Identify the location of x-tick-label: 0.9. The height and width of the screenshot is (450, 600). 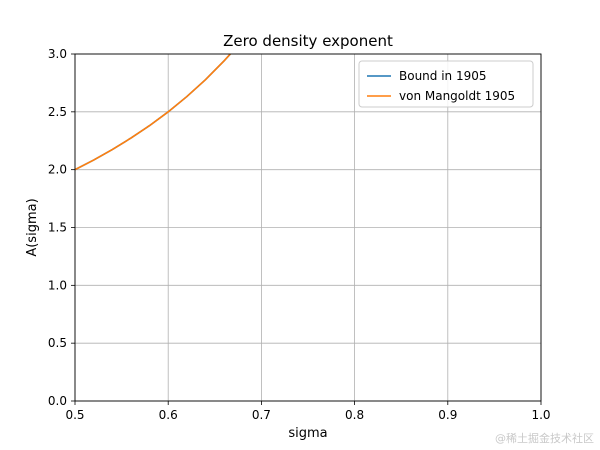
(447, 415).